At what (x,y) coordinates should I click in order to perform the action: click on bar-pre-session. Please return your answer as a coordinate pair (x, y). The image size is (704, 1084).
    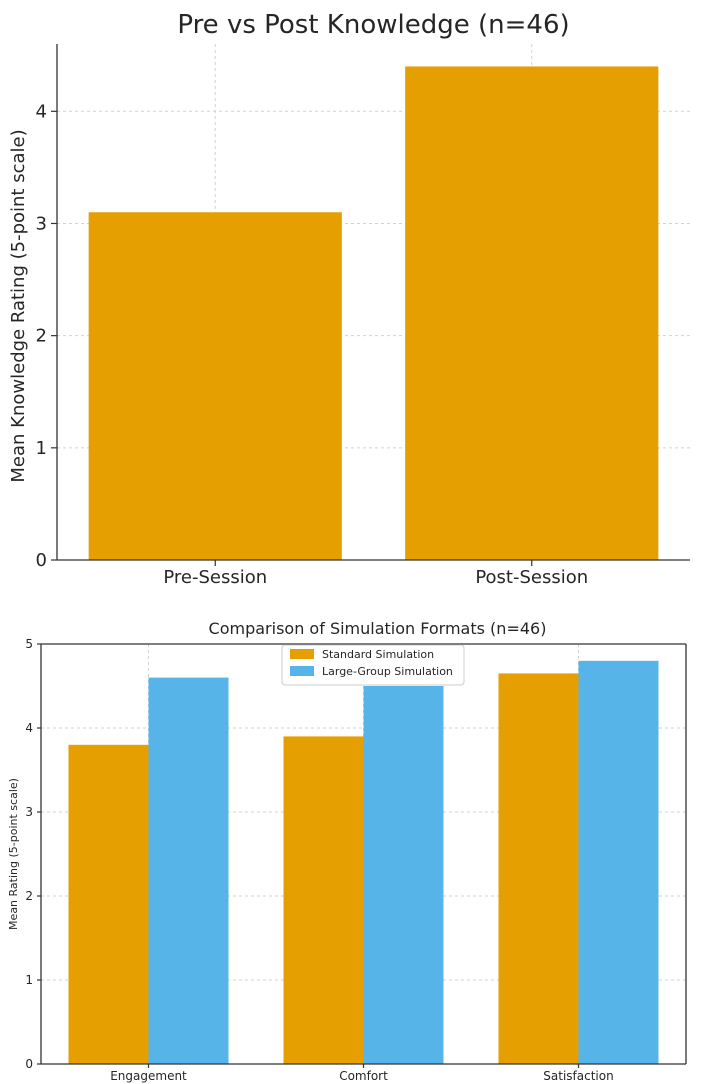
    Looking at the image, I should click on (215, 386).